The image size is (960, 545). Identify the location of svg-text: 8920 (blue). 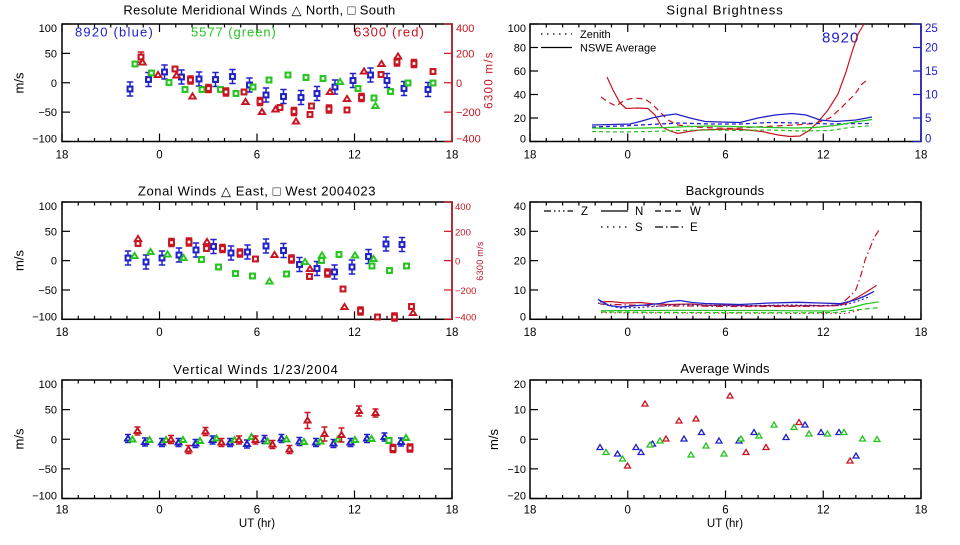
(114, 32).